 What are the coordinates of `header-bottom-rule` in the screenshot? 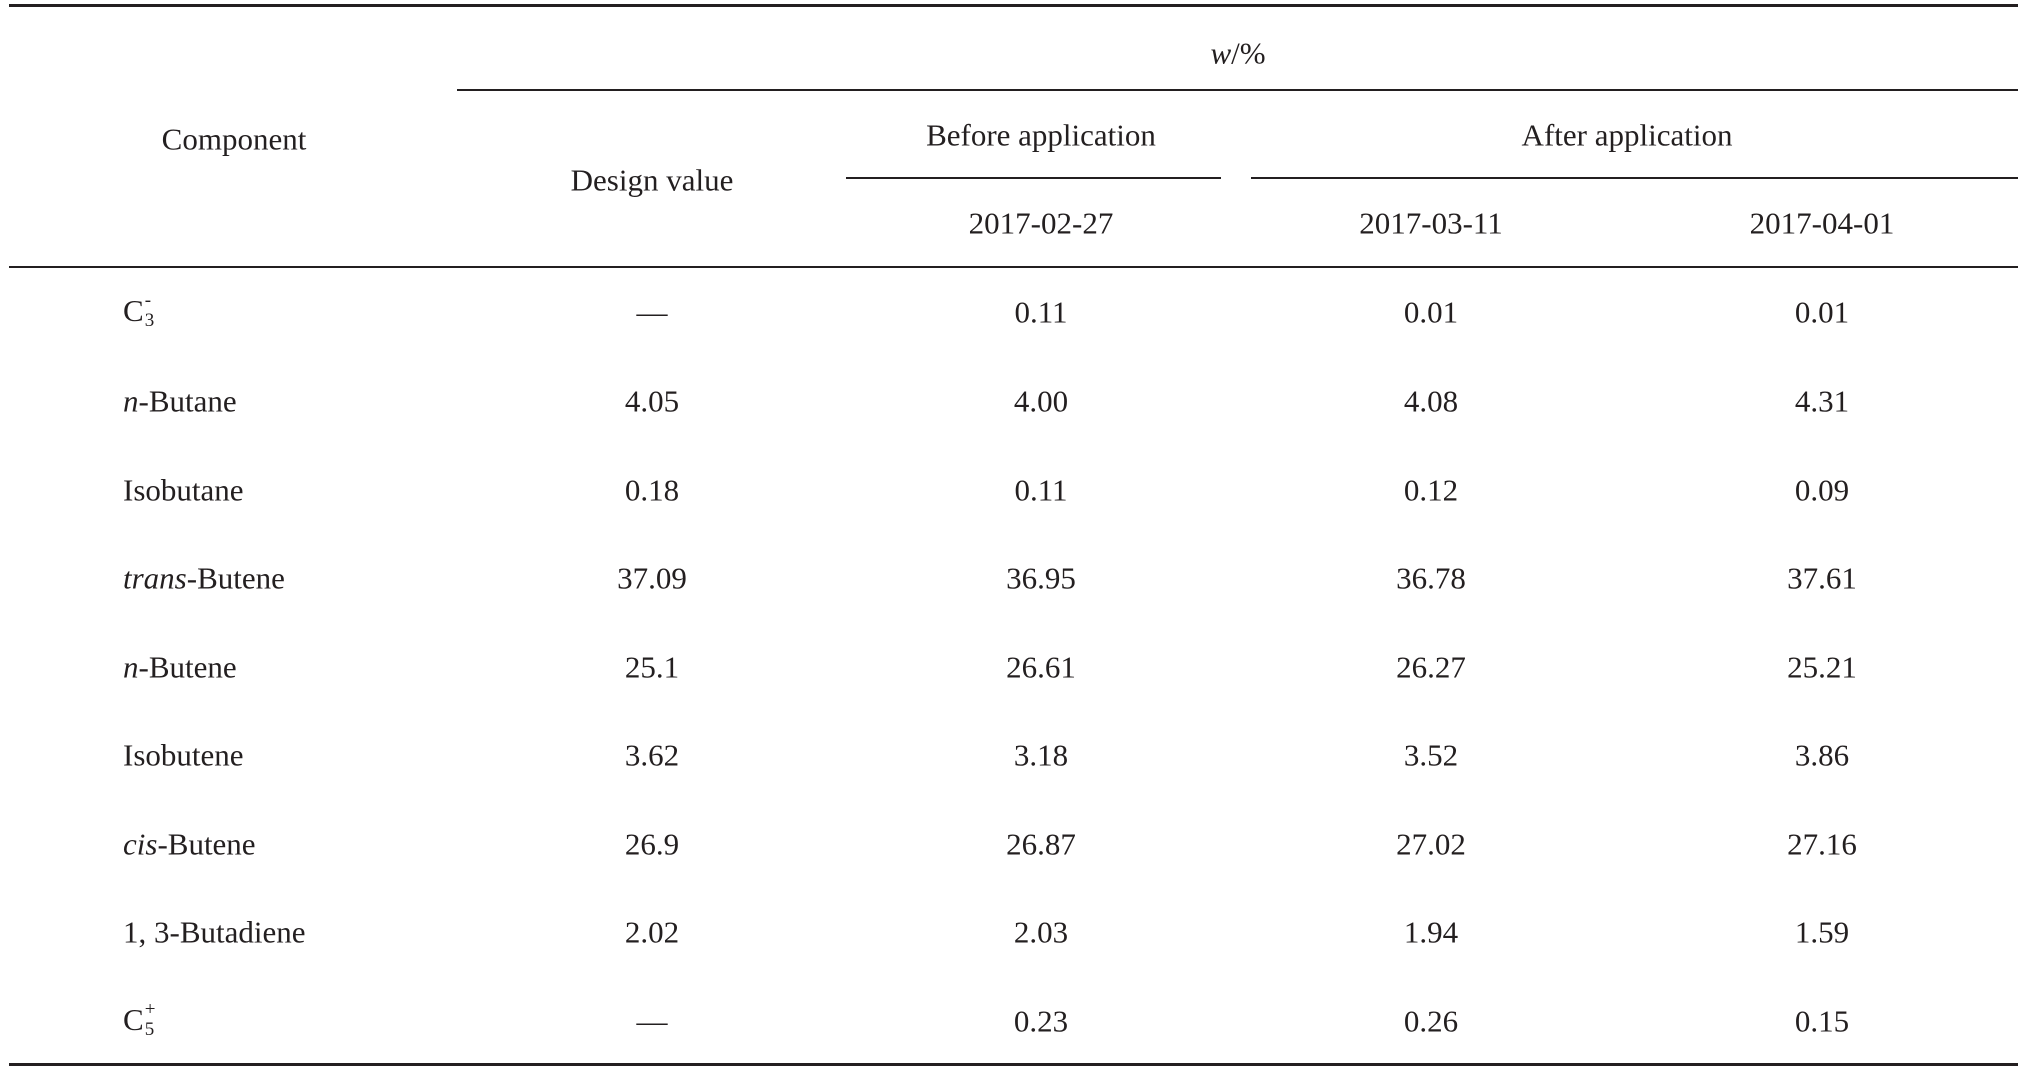 It's located at (1013, 267).